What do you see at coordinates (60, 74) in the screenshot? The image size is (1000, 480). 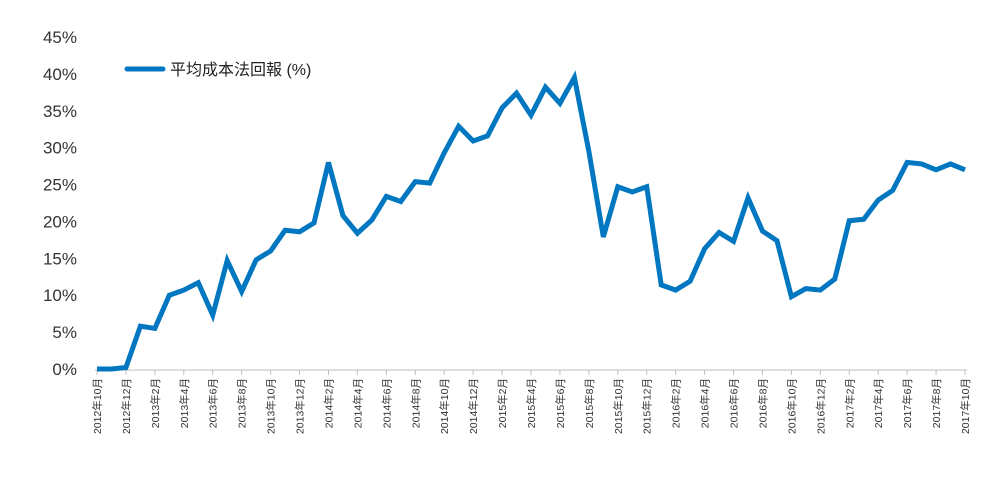 I see `y-tick-label: 40%` at bounding box center [60, 74].